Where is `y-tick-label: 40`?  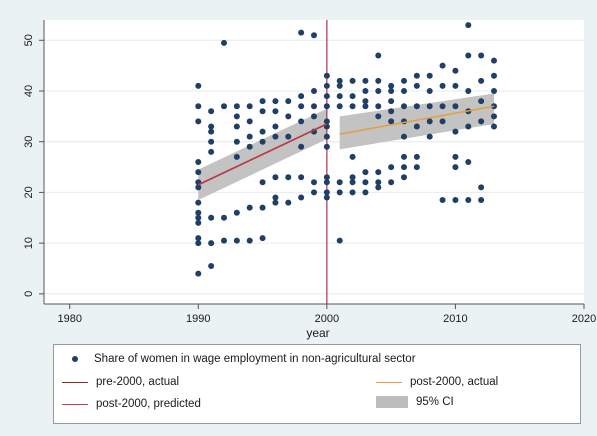 y-tick-label: 40 is located at coordinates (29, 91).